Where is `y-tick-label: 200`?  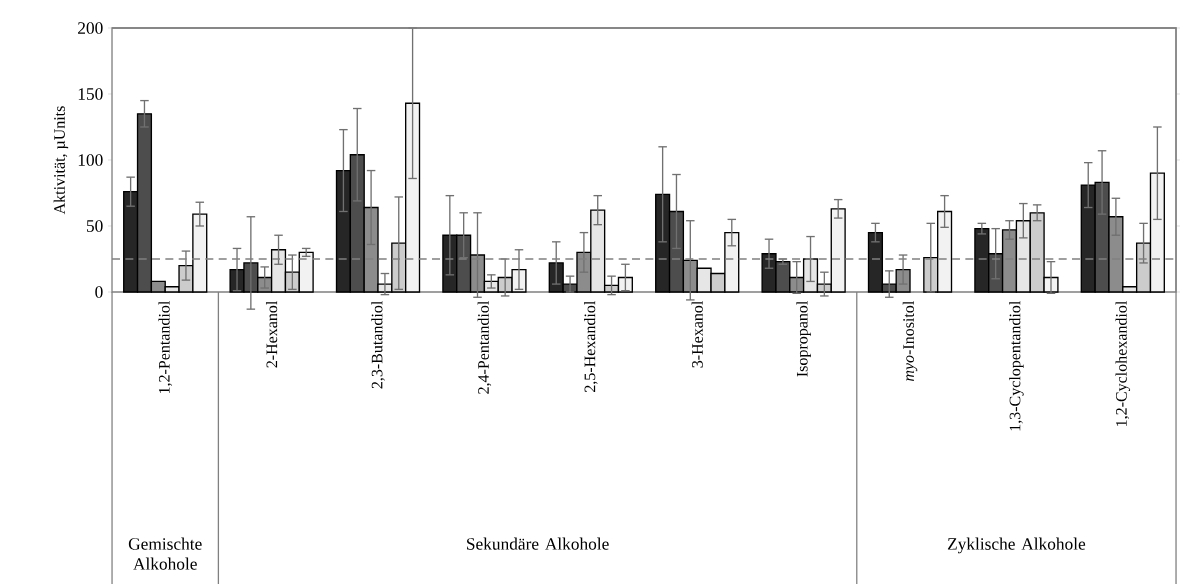 y-tick-label: 200 is located at coordinates (90, 28).